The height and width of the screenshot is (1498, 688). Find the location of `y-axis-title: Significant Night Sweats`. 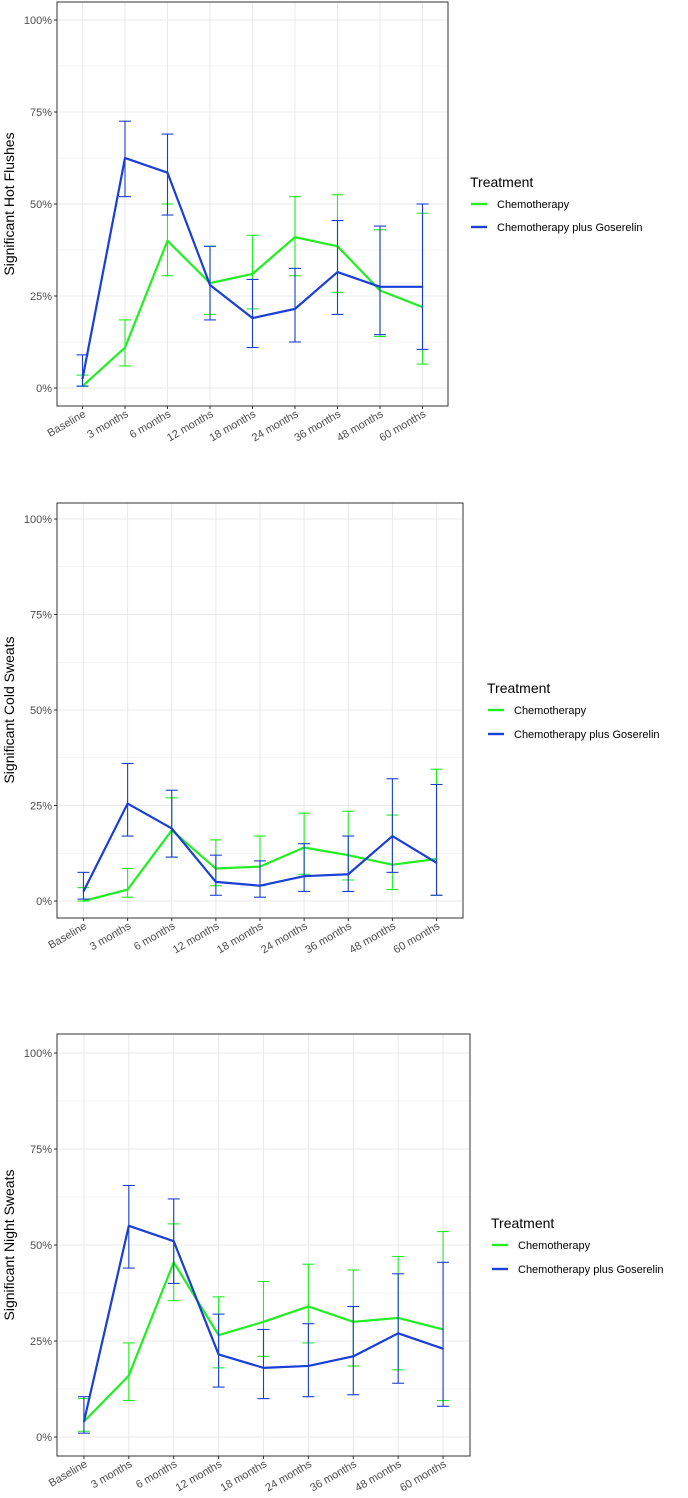

y-axis-title: Significant Night Sweats is located at coordinates (9, 1245).